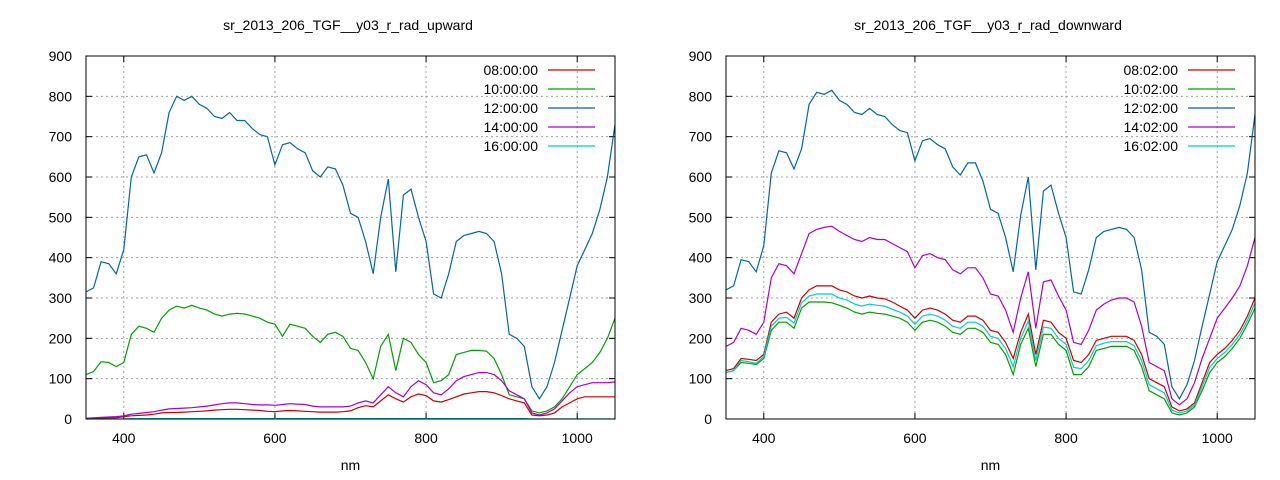  Describe the element at coordinates (1179, 108) in the screenshot. I see `legend: 08:02:00 10:02:00 12:02:00 14:02:00 16:02:00` at that location.